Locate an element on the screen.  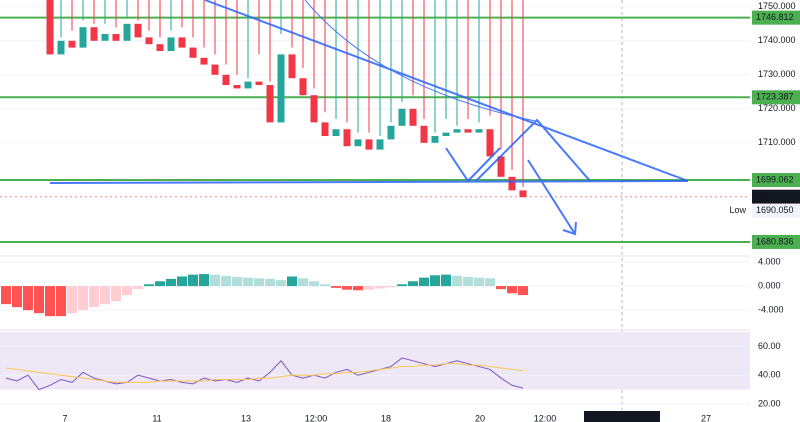
x-tick-label: 27 is located at coordinates (706, 417).